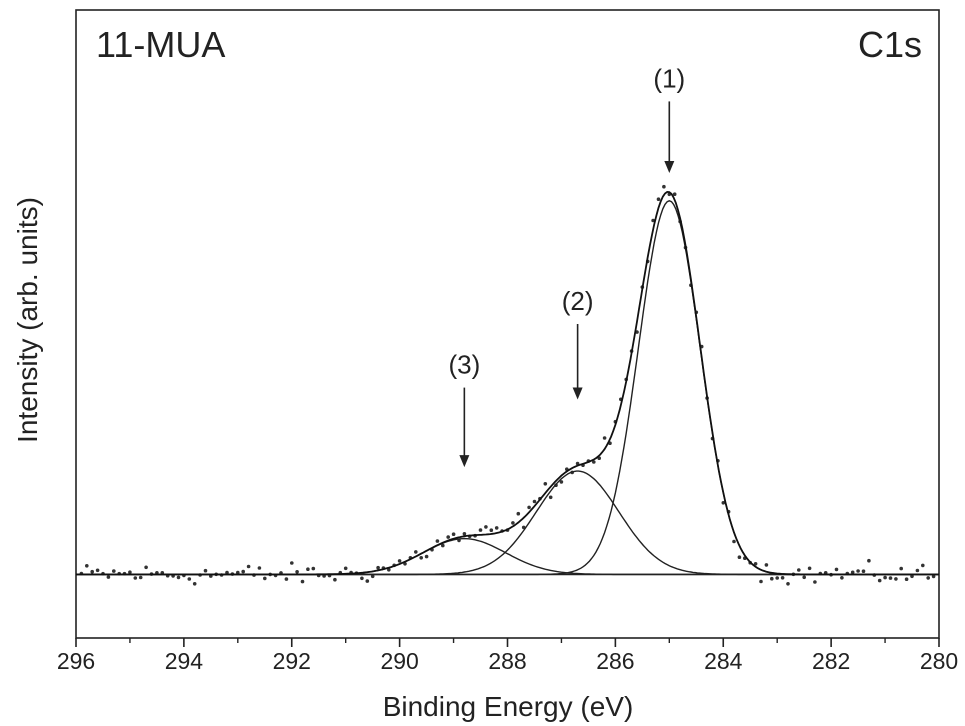 Image resolution: width=965 pixels, height=726 pixels. What do you see at coordinates (160, 44) in the screenshot?
I see `panel-label: 11-MUA` at bounding box center [160, 44].